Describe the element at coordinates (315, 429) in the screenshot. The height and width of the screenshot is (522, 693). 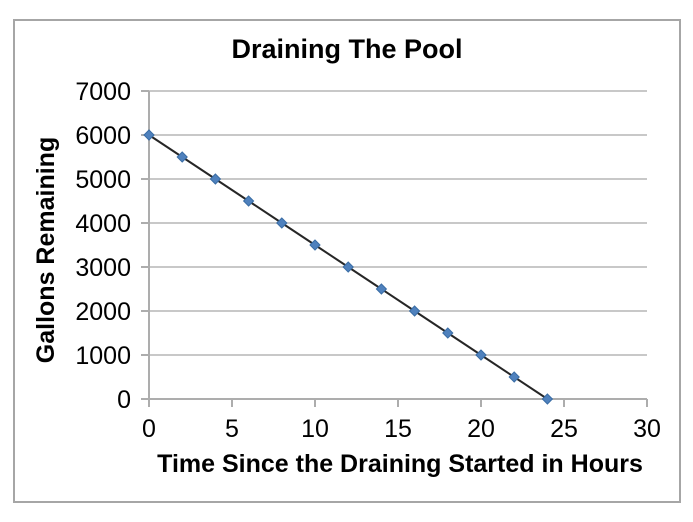
I see `x-tick-label: 10` at that location.